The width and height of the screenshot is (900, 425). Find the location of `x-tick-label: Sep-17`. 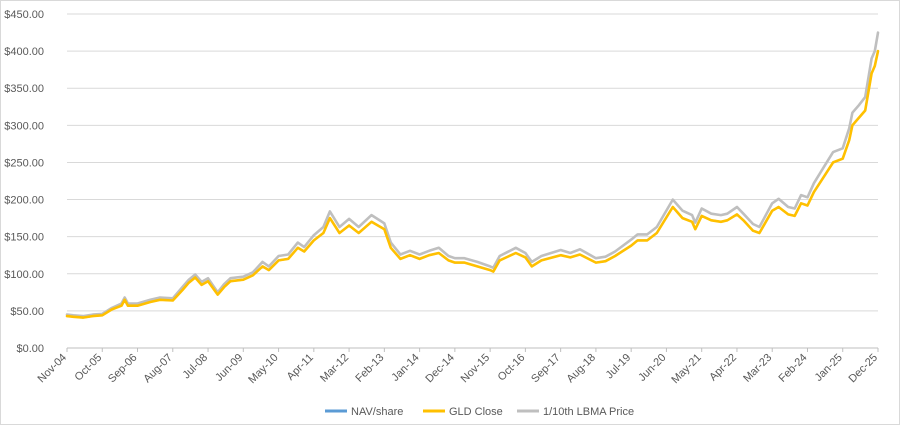

x-tick-label: Sep-17 is located at coordinates (546, 369).